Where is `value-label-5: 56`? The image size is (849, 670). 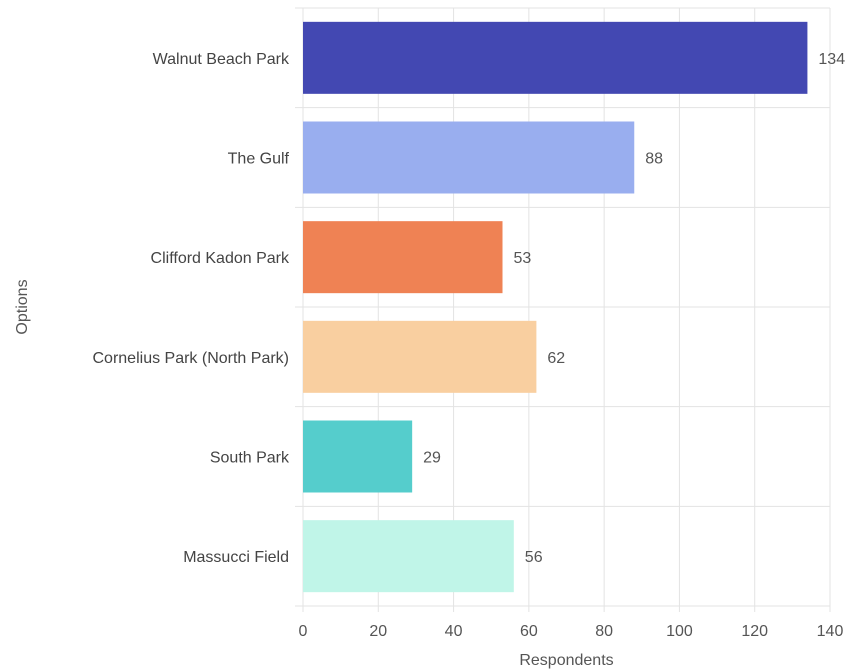 value-label-5: 56 is located at coordinates (534, 557).